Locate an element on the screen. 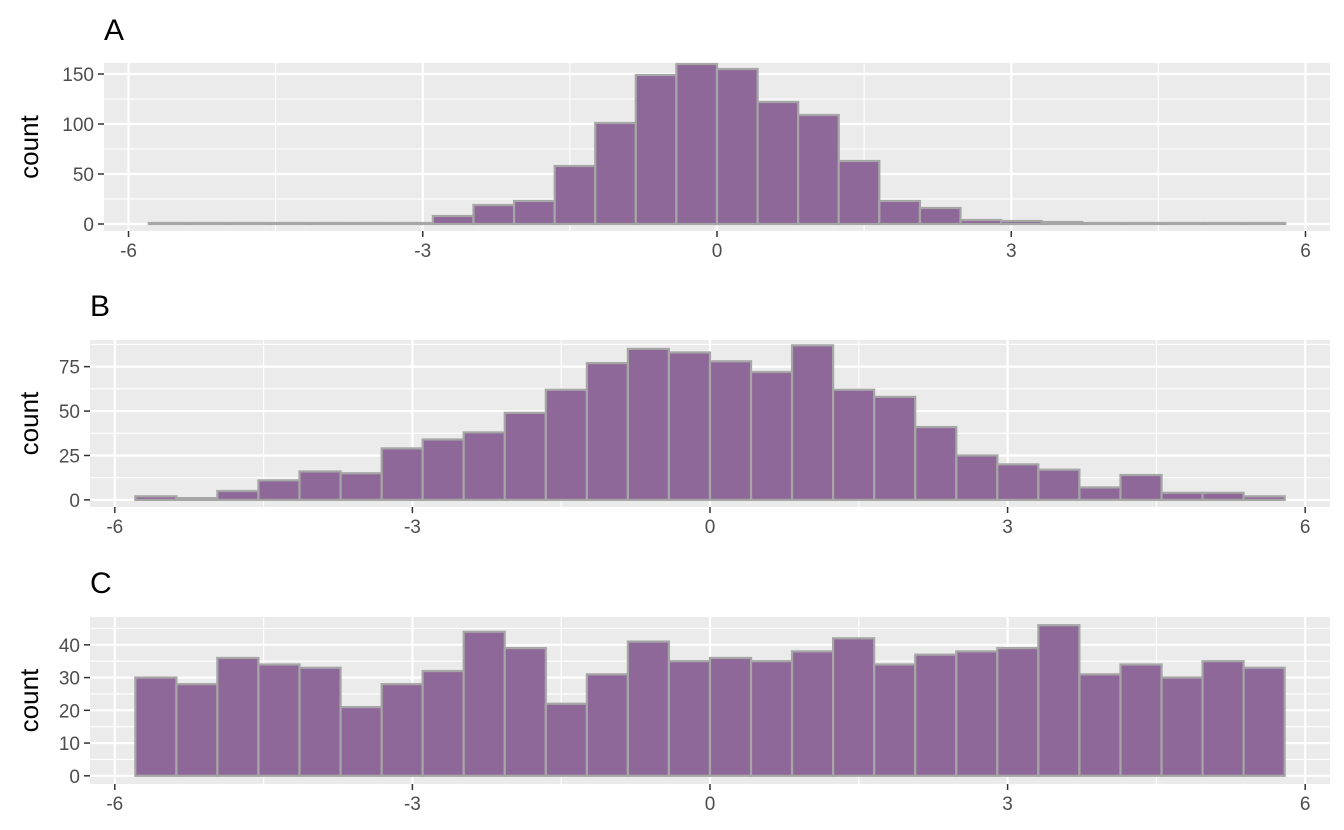 Image resolution: width=1344 pixels, height=830 pixels. y-tick-label: 100 is located at coordinates (78, 125).